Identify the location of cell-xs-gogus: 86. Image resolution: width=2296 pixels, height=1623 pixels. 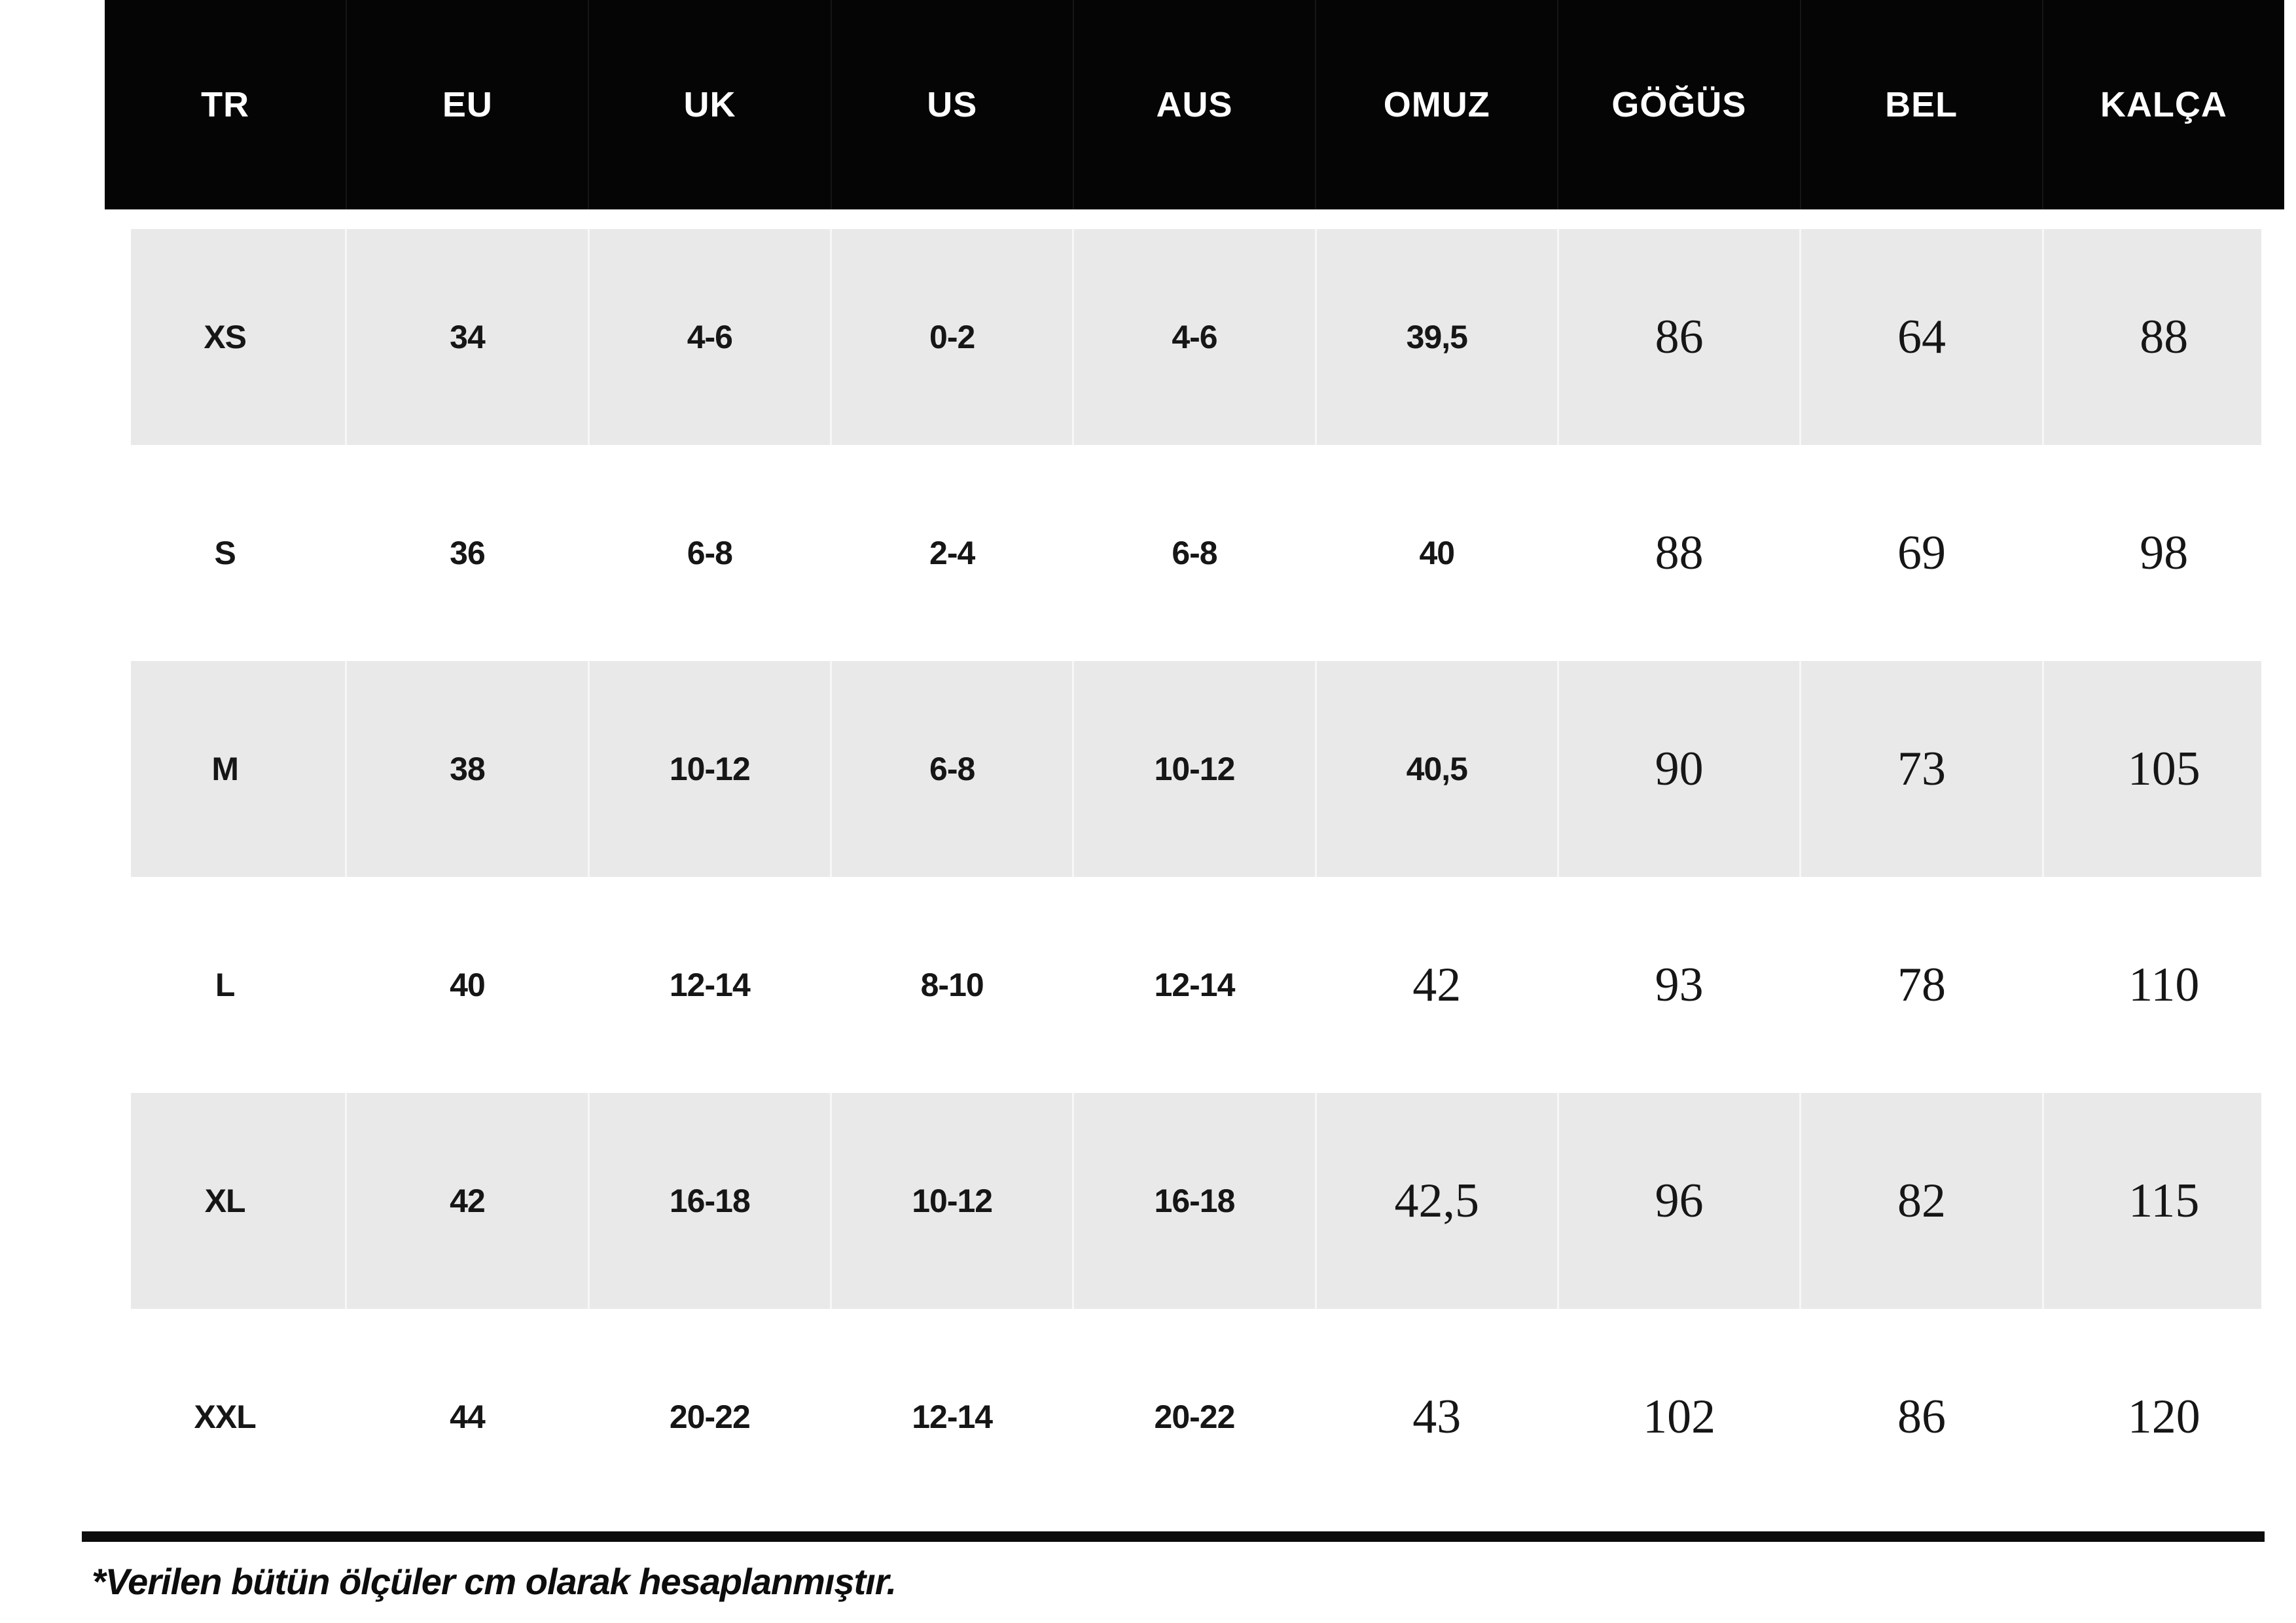
(1681, 337).